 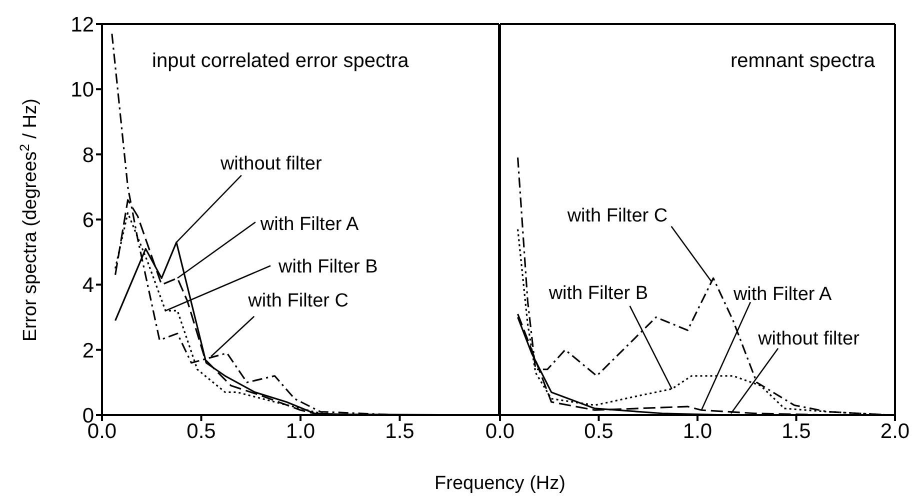 What do you see at coordinates (281, 61) in the screenshot?
I see `text: input correlated error spectra` at bounding box center [281, 61].